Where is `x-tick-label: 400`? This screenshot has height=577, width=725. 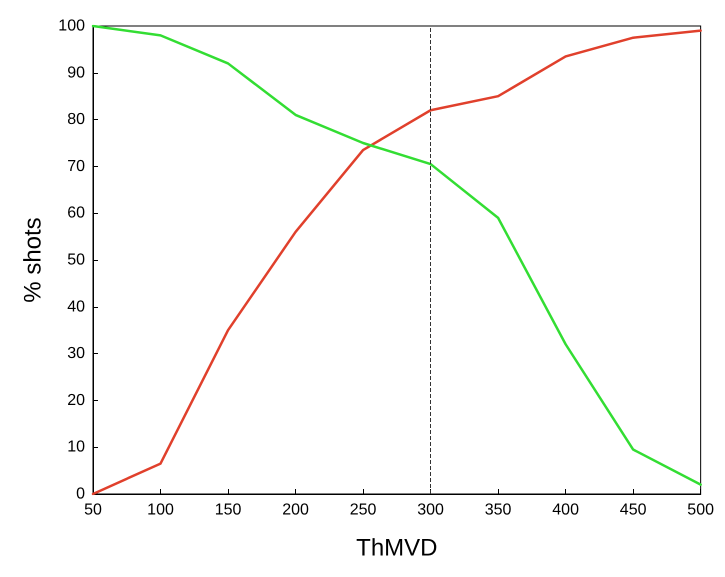
x-tick-label: 400 is located at coordinates (566, 510).